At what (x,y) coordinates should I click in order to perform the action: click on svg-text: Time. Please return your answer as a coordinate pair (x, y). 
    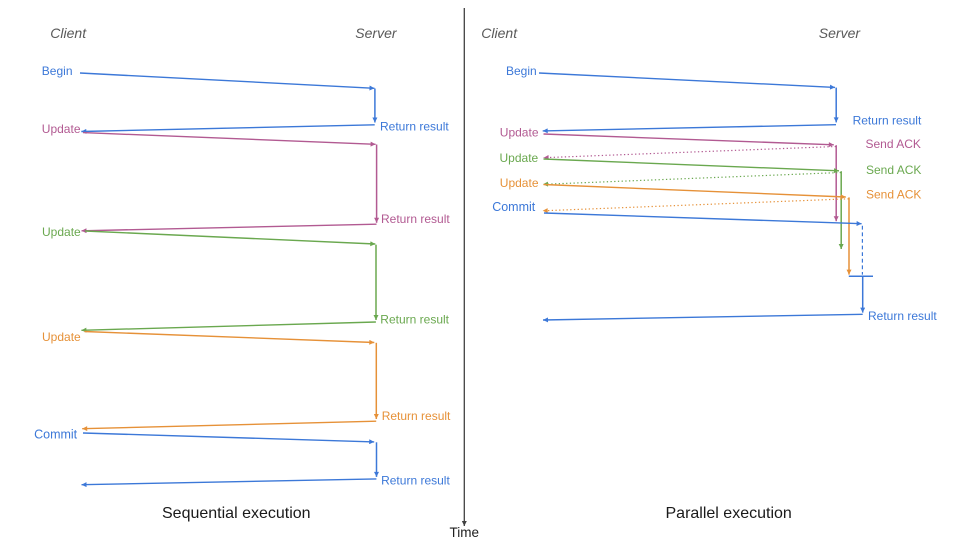
    Looking at the image, I should click on (465, 532).